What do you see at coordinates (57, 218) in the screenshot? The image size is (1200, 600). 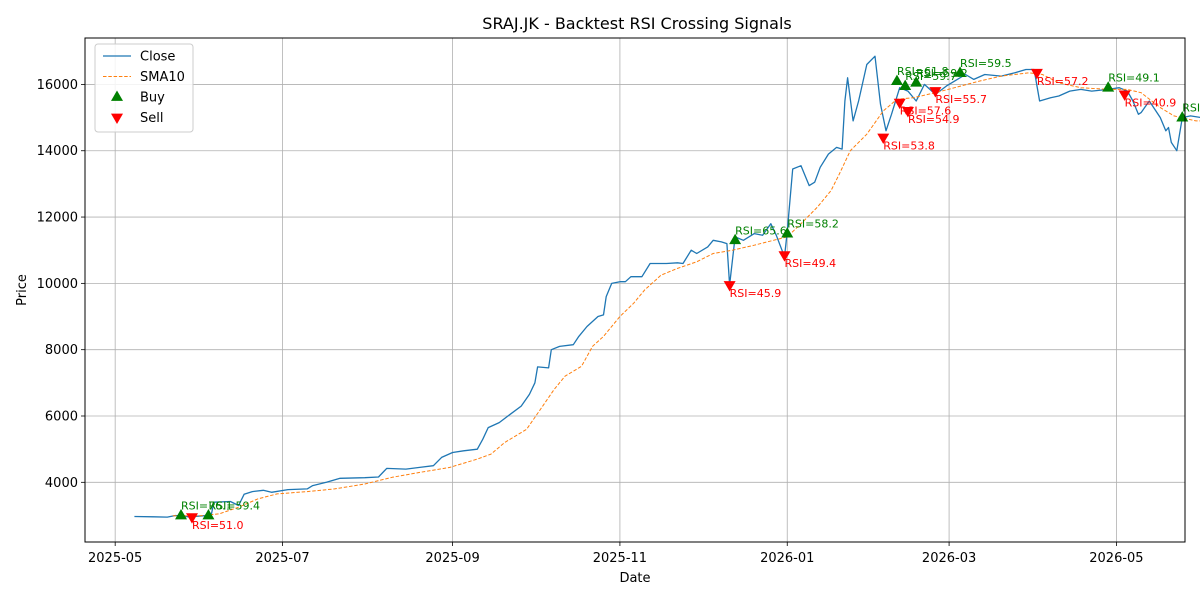 I see `y-tick-label: 12000` at bounding box center [57, 218].